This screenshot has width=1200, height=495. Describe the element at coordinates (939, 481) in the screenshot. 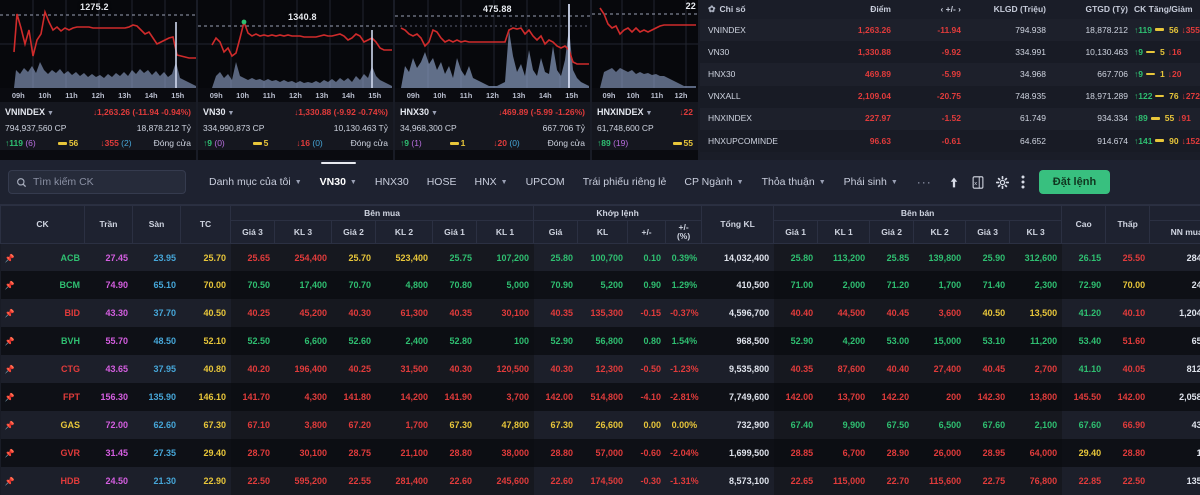

I see `sell-cell: 115,600` at that location.